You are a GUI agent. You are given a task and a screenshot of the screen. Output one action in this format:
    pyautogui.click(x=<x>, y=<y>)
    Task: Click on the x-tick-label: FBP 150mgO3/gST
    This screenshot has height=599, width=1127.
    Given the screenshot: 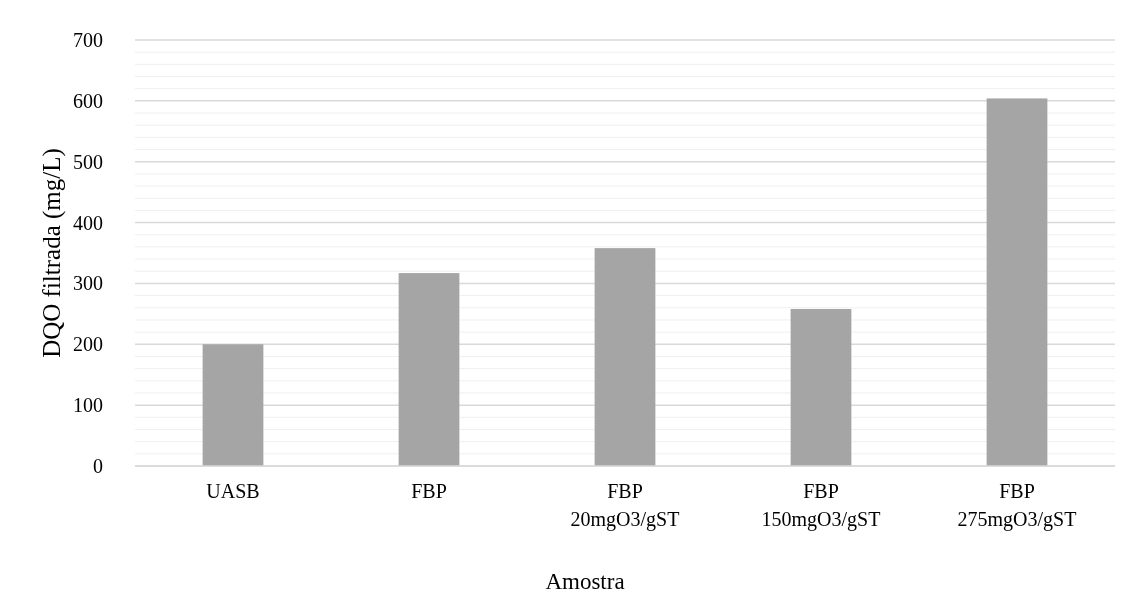 What is the action you would take?
    pyautogui.click(x=821, y=505)
    